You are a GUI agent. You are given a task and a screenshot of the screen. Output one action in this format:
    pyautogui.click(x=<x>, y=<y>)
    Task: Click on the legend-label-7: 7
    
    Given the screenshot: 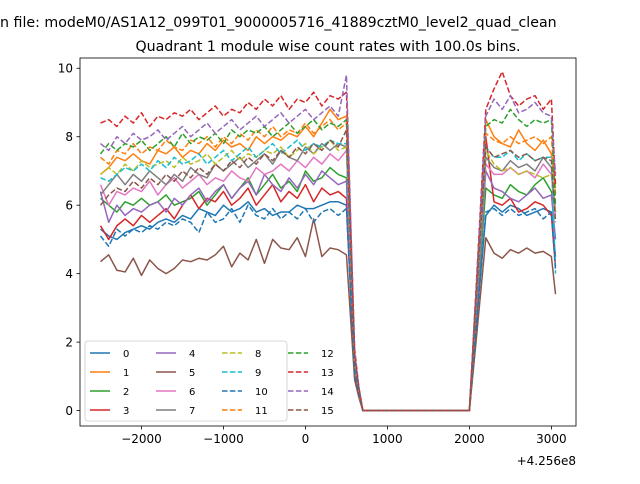 What is the action you would take?
    pyautogui.click(x=192, y=411)
    